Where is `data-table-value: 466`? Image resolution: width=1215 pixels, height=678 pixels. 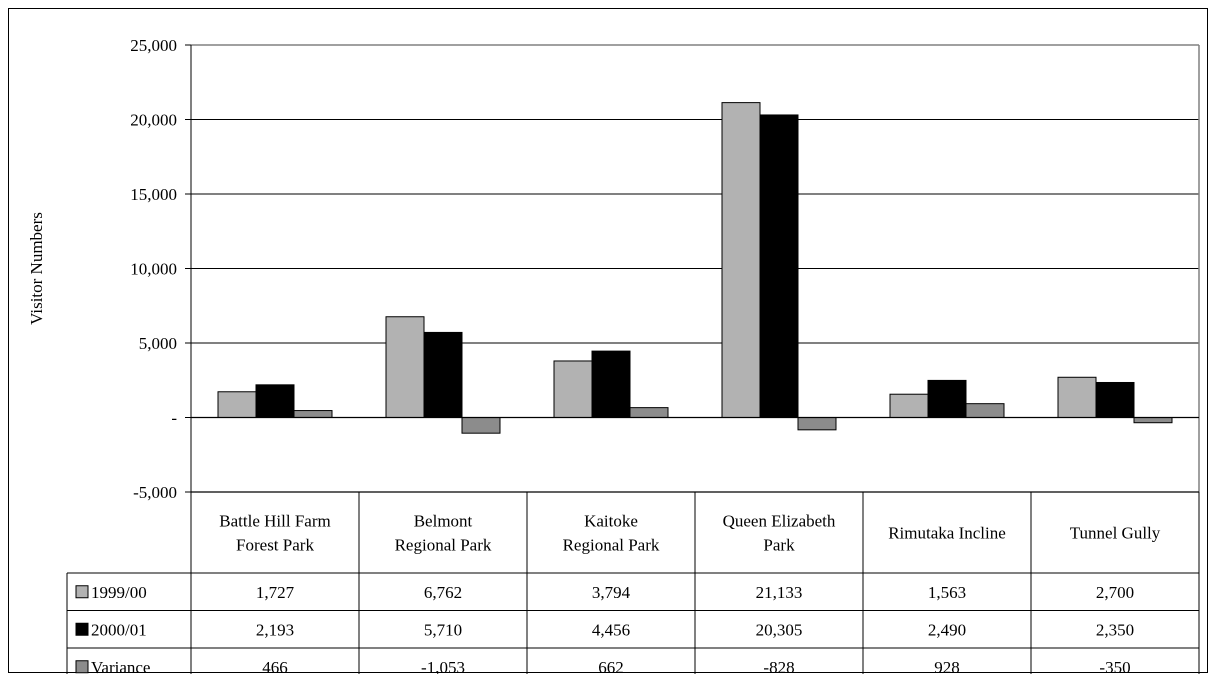 data-table-value: 466 is located at coordinates (275, 666).